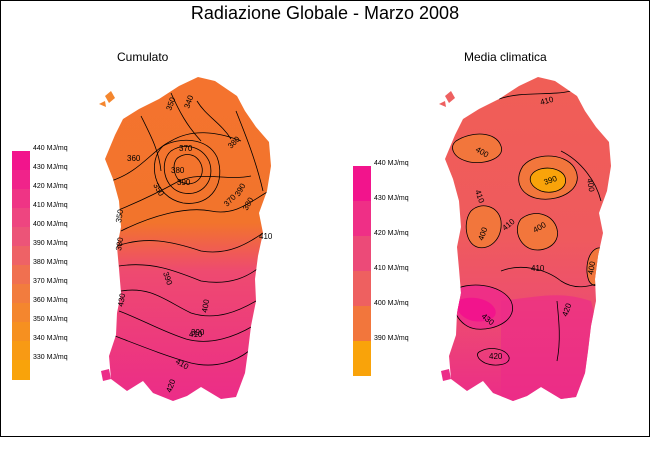 The image size is (650, 450). Describe the element at coordinates (188, 102) in the screenshot. I see `contour-label: 340` at that location.